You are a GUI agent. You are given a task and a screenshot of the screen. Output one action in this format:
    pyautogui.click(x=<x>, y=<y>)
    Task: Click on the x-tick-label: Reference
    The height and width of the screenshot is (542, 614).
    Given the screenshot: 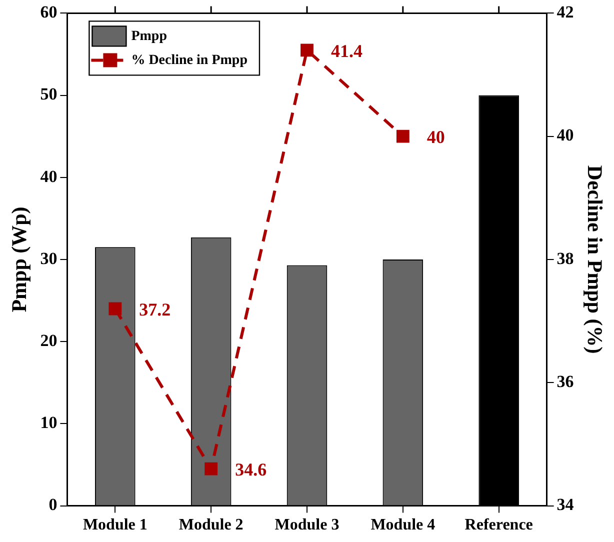 What is the action you would take?
    pyautogui.click(x=498, y=525)
    